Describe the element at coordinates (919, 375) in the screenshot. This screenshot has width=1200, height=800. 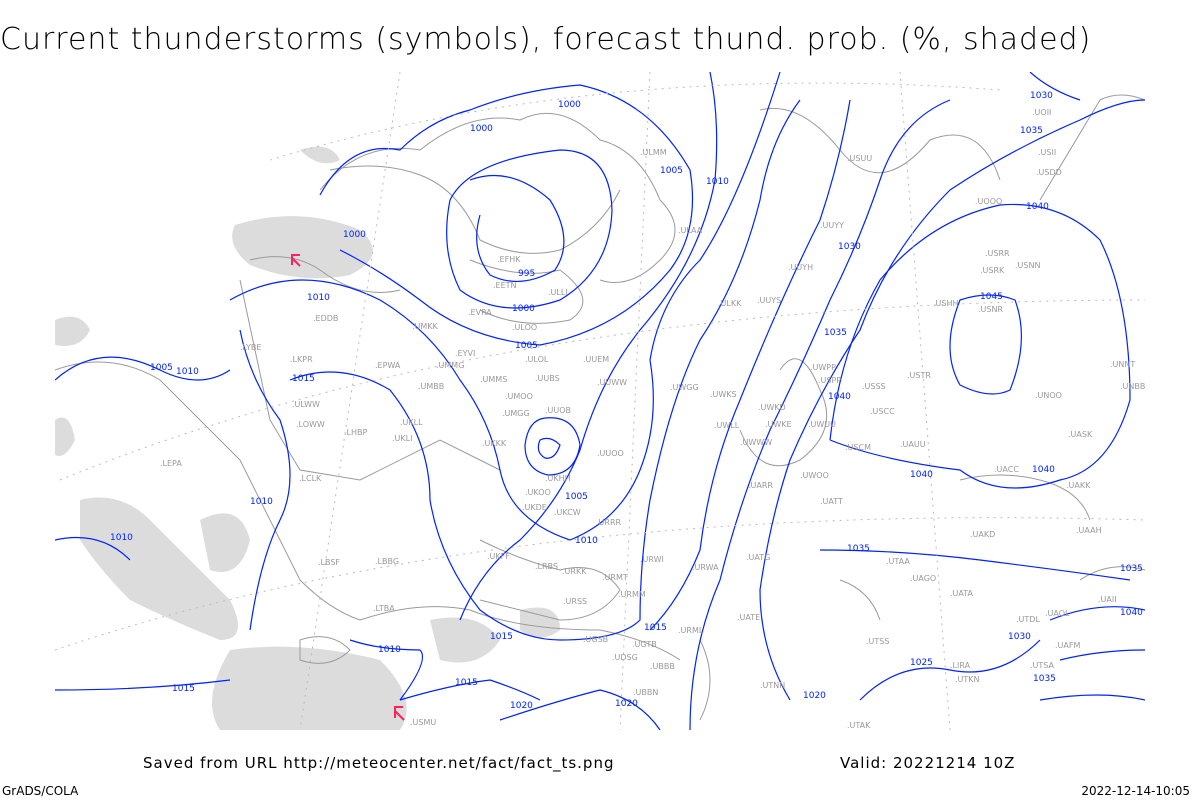
I see `station-label: .USTR` at that location.